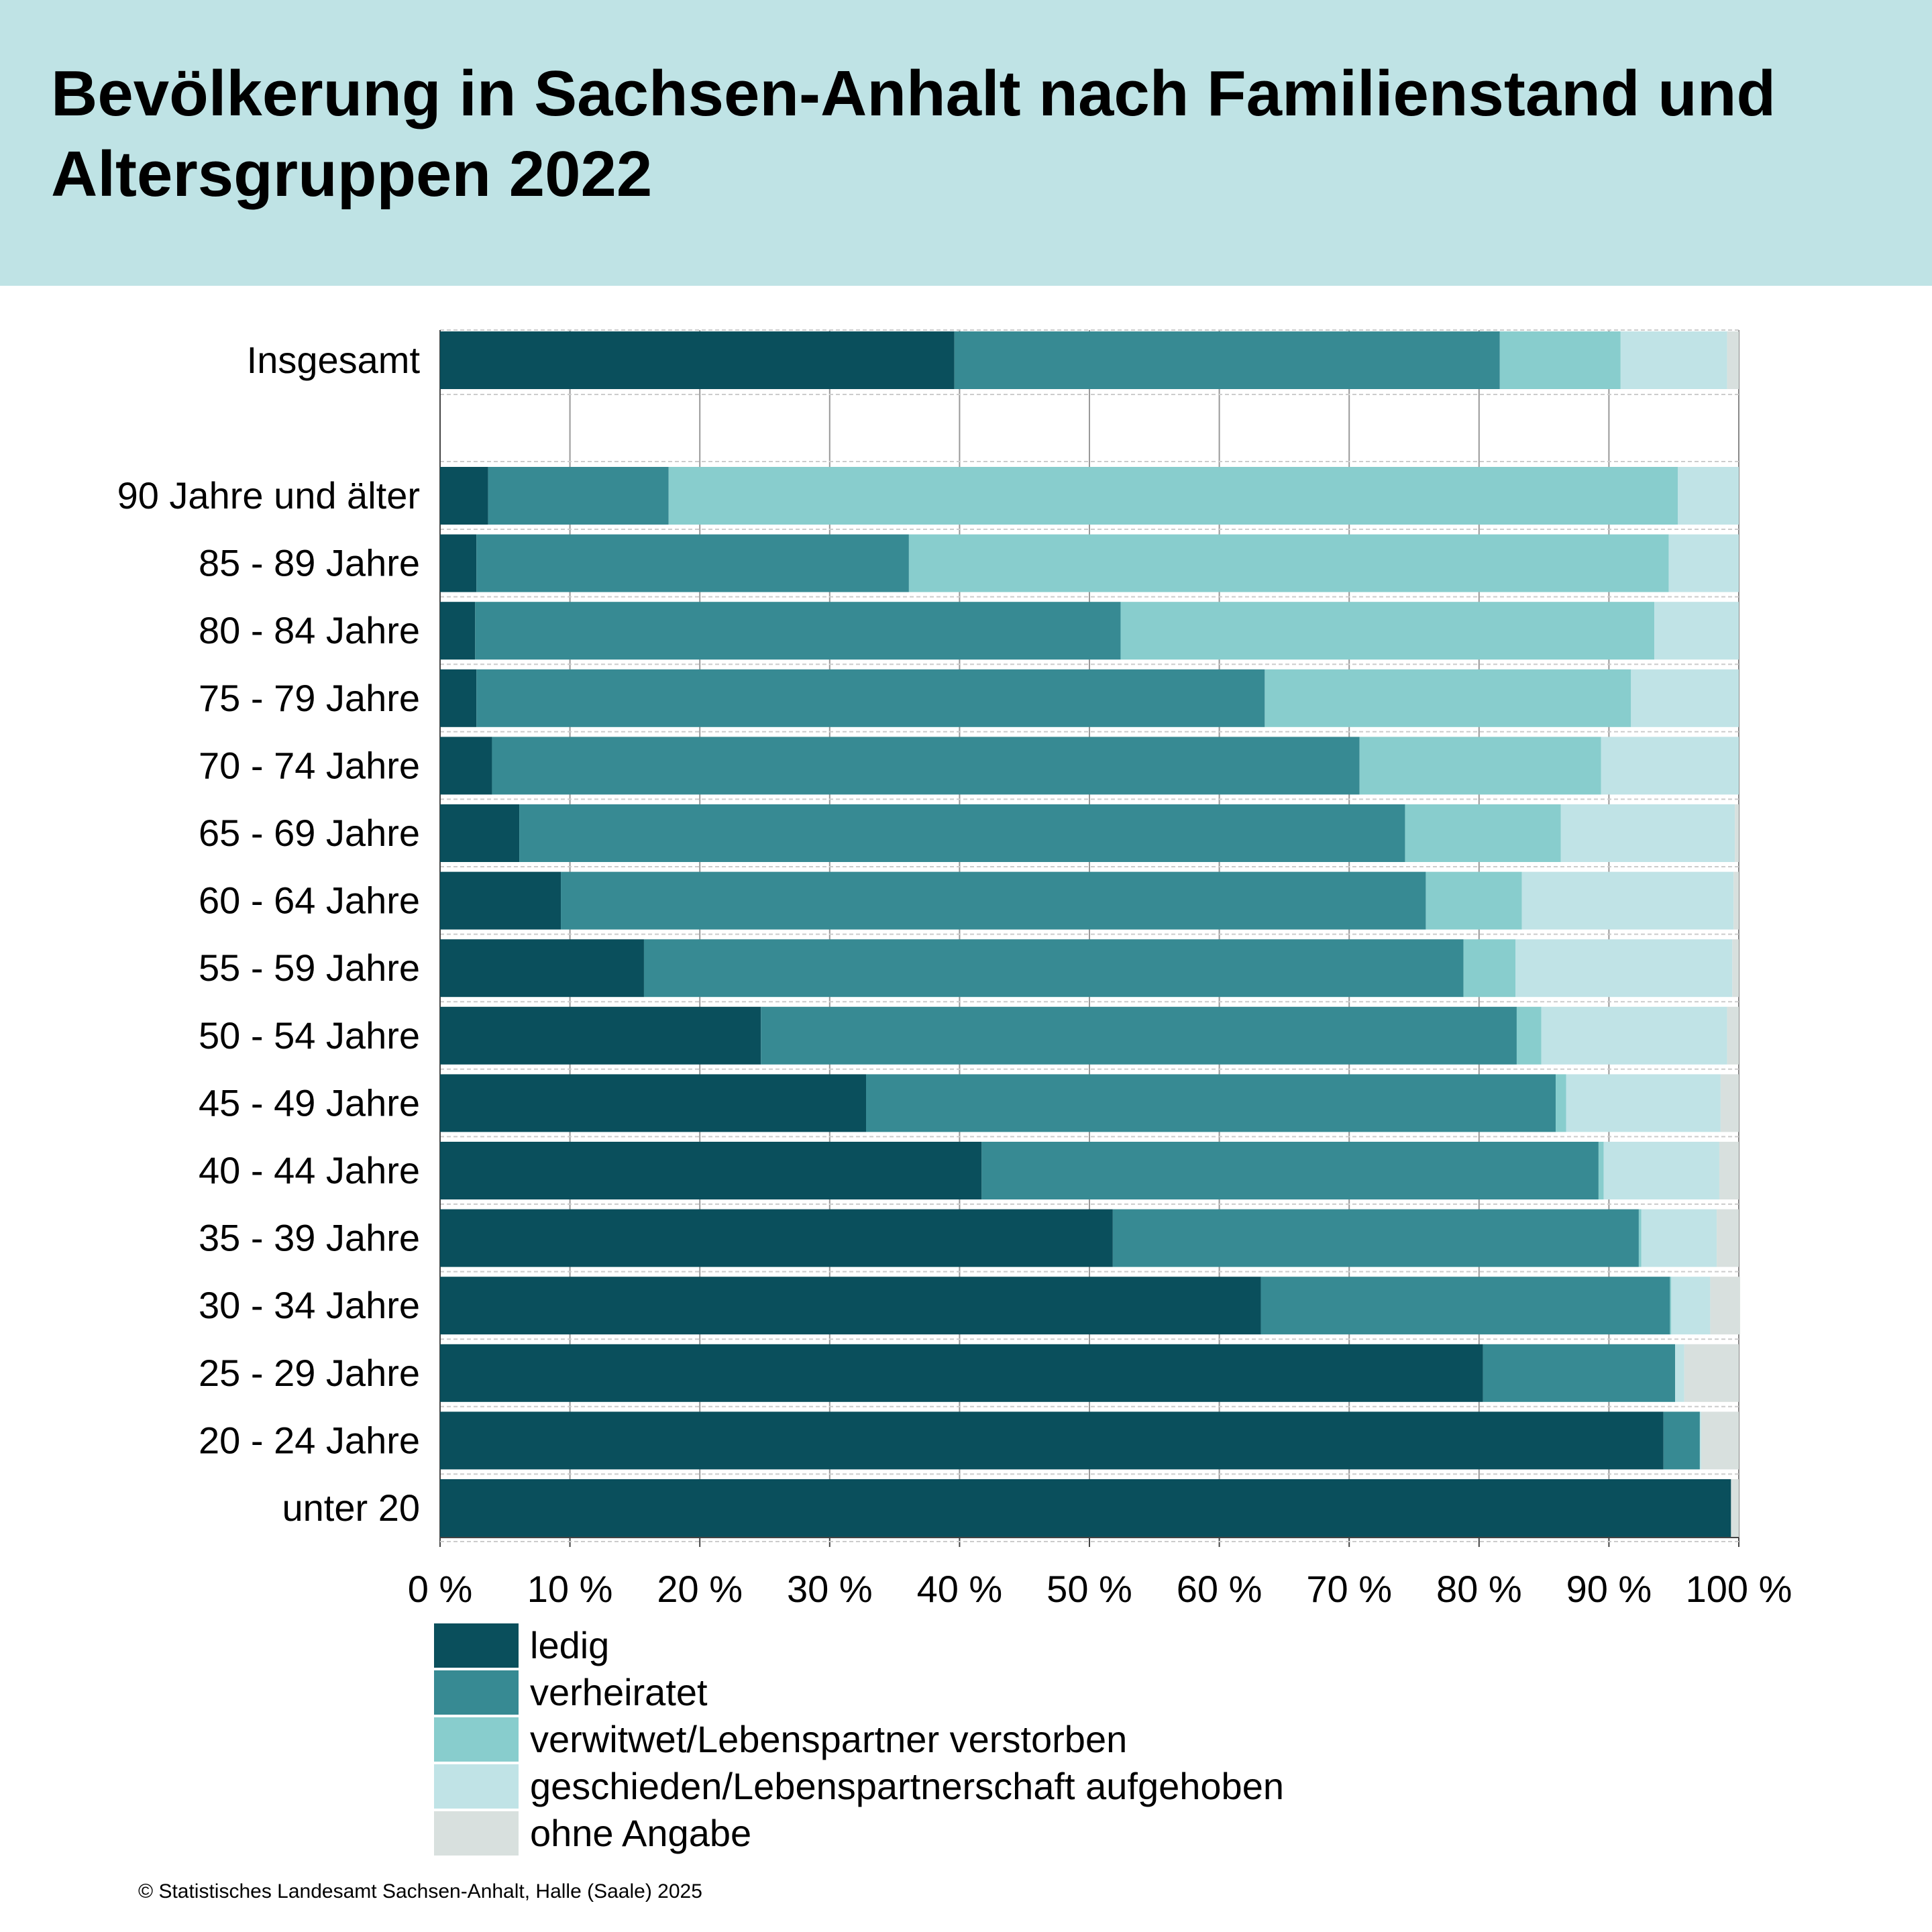 Image resolution: width=1932 pixels, height=1932 pixels. I want to click on x-tick-label: 40 %, so click(960, 1589).